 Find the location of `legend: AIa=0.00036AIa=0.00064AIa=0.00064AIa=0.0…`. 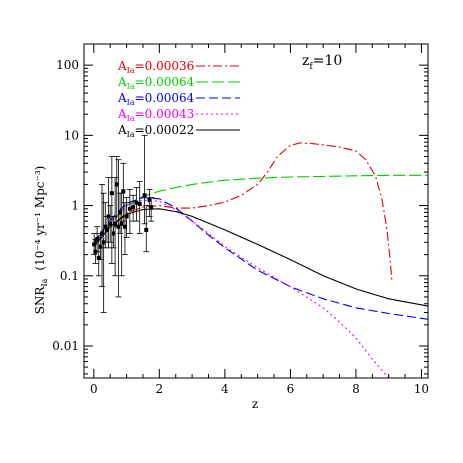

legend: AIa=0.00036AIa=0.00064AIa=0.00064AIa=0.0… is located at coordinates (178, 99).